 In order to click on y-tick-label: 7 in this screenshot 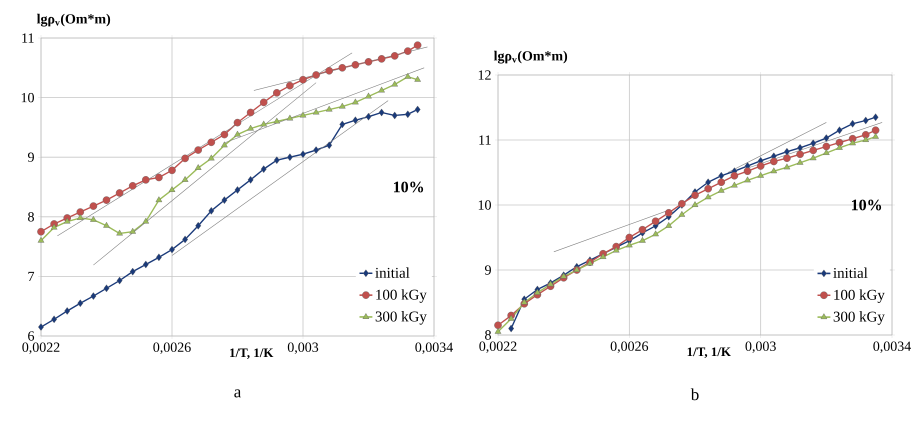, I will do `click(31, 276)`.